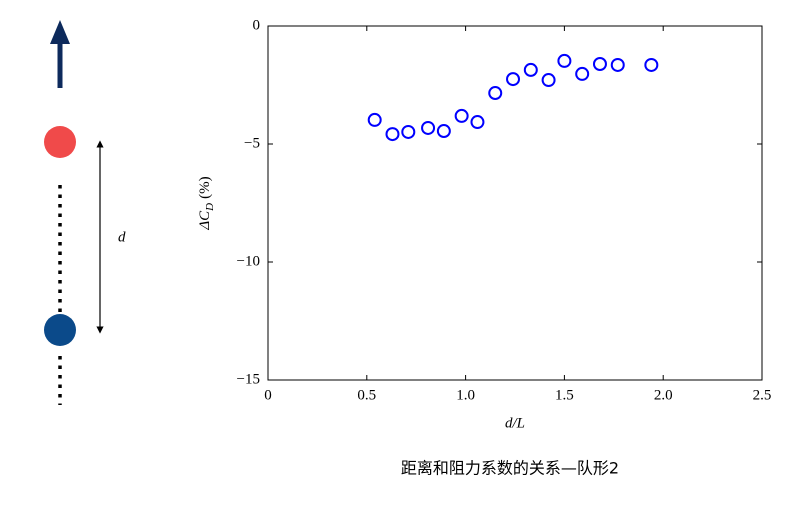  What do you see at coordinates (366, 395) in the screenshot?
I see `x-tick-label: 0.5` at bounding box center [366, 395].